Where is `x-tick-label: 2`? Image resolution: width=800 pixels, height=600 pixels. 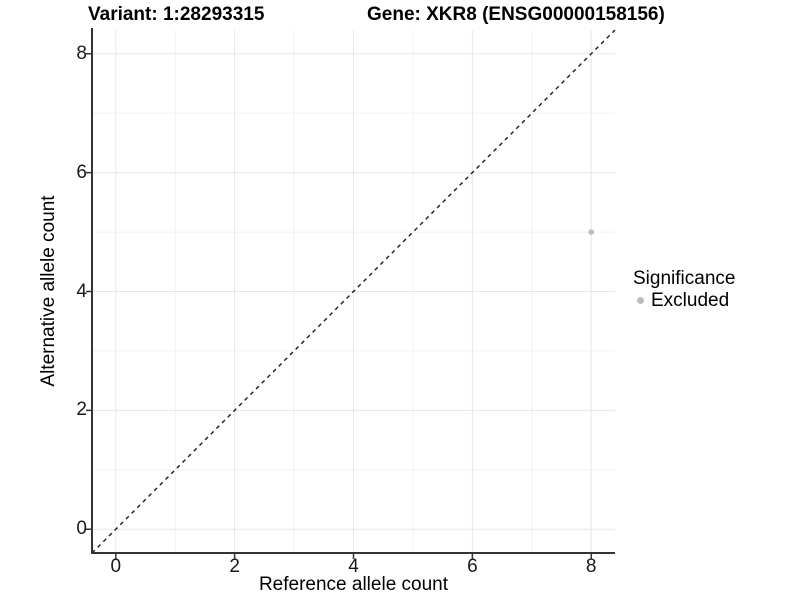
x-tick-label: 2 is located at coordinates (234, 566).